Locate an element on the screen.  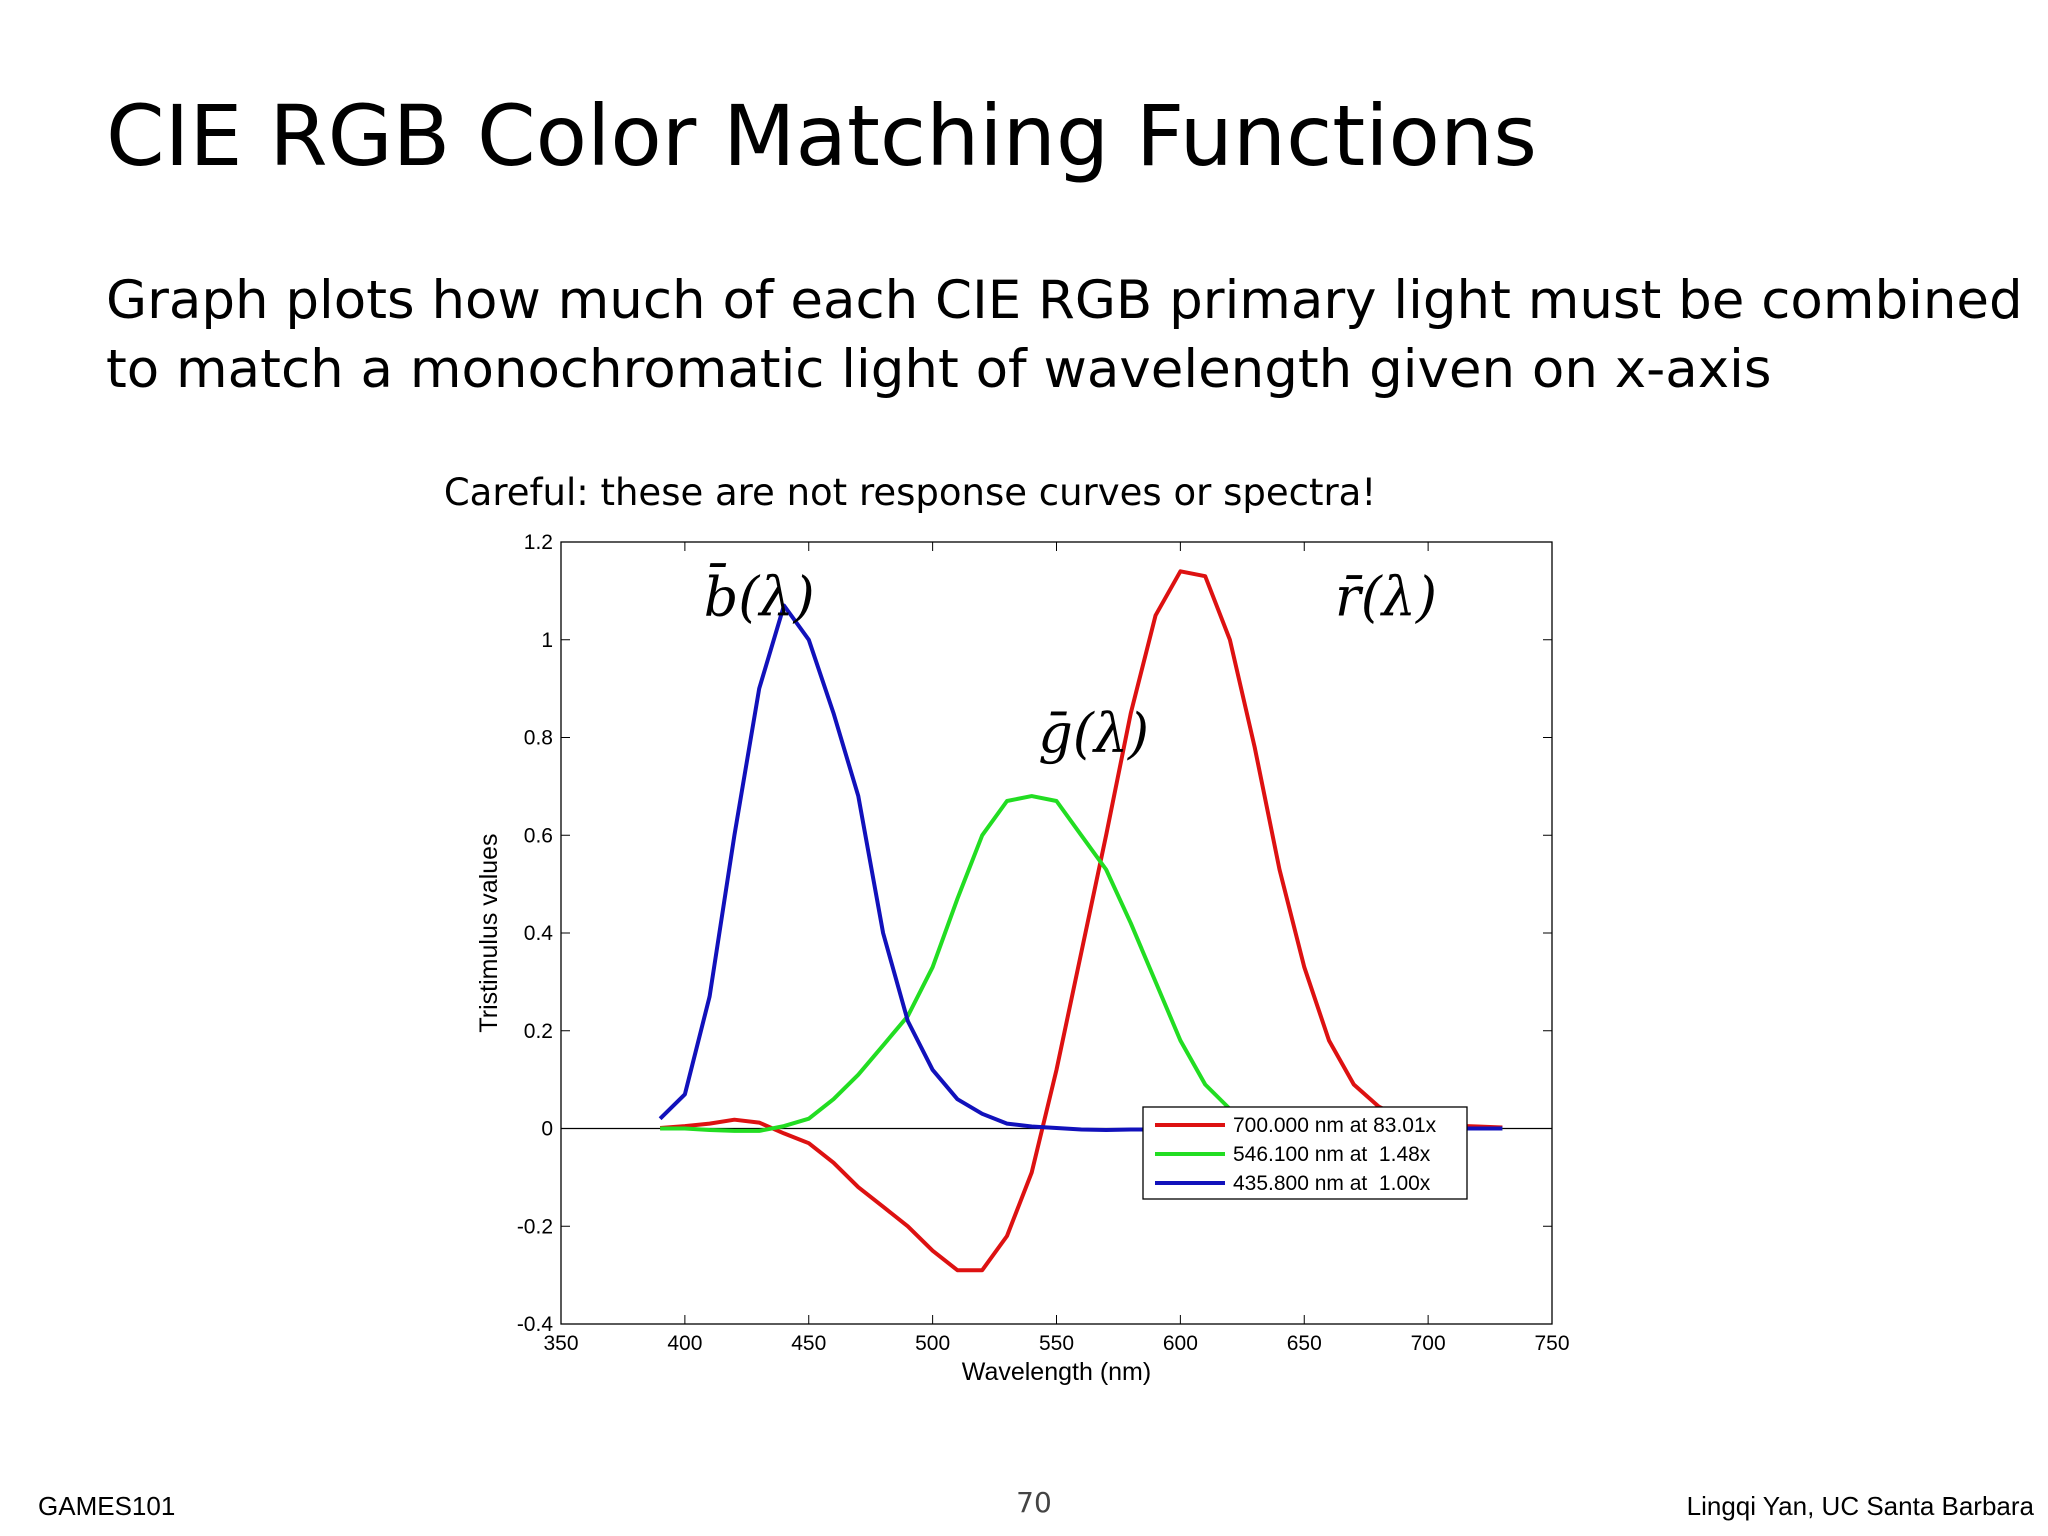
y-tick-label: 0.2 is located at coordinates (538, 1031).